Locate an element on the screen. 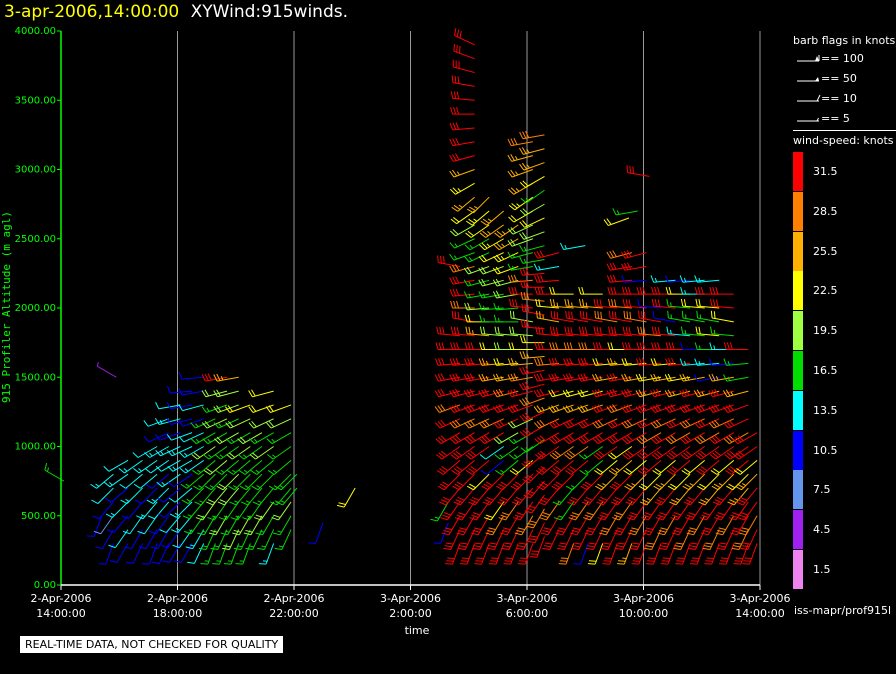  colorscale-swatch is located at coordinates (798, 251).